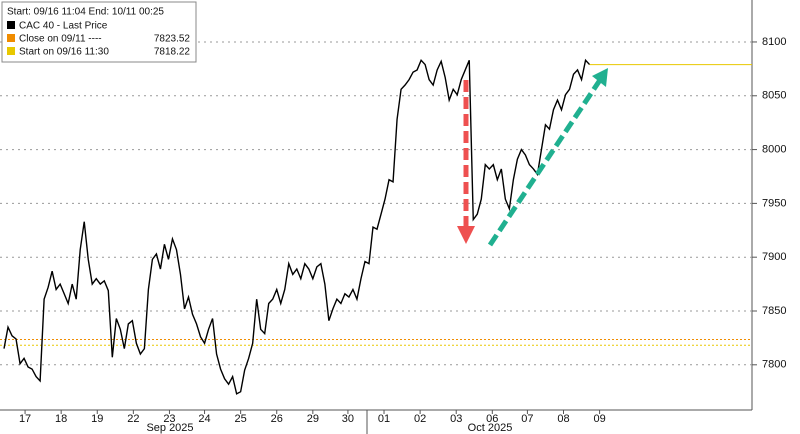  I want to click on x-tick-label: 06, so click(492, 419).